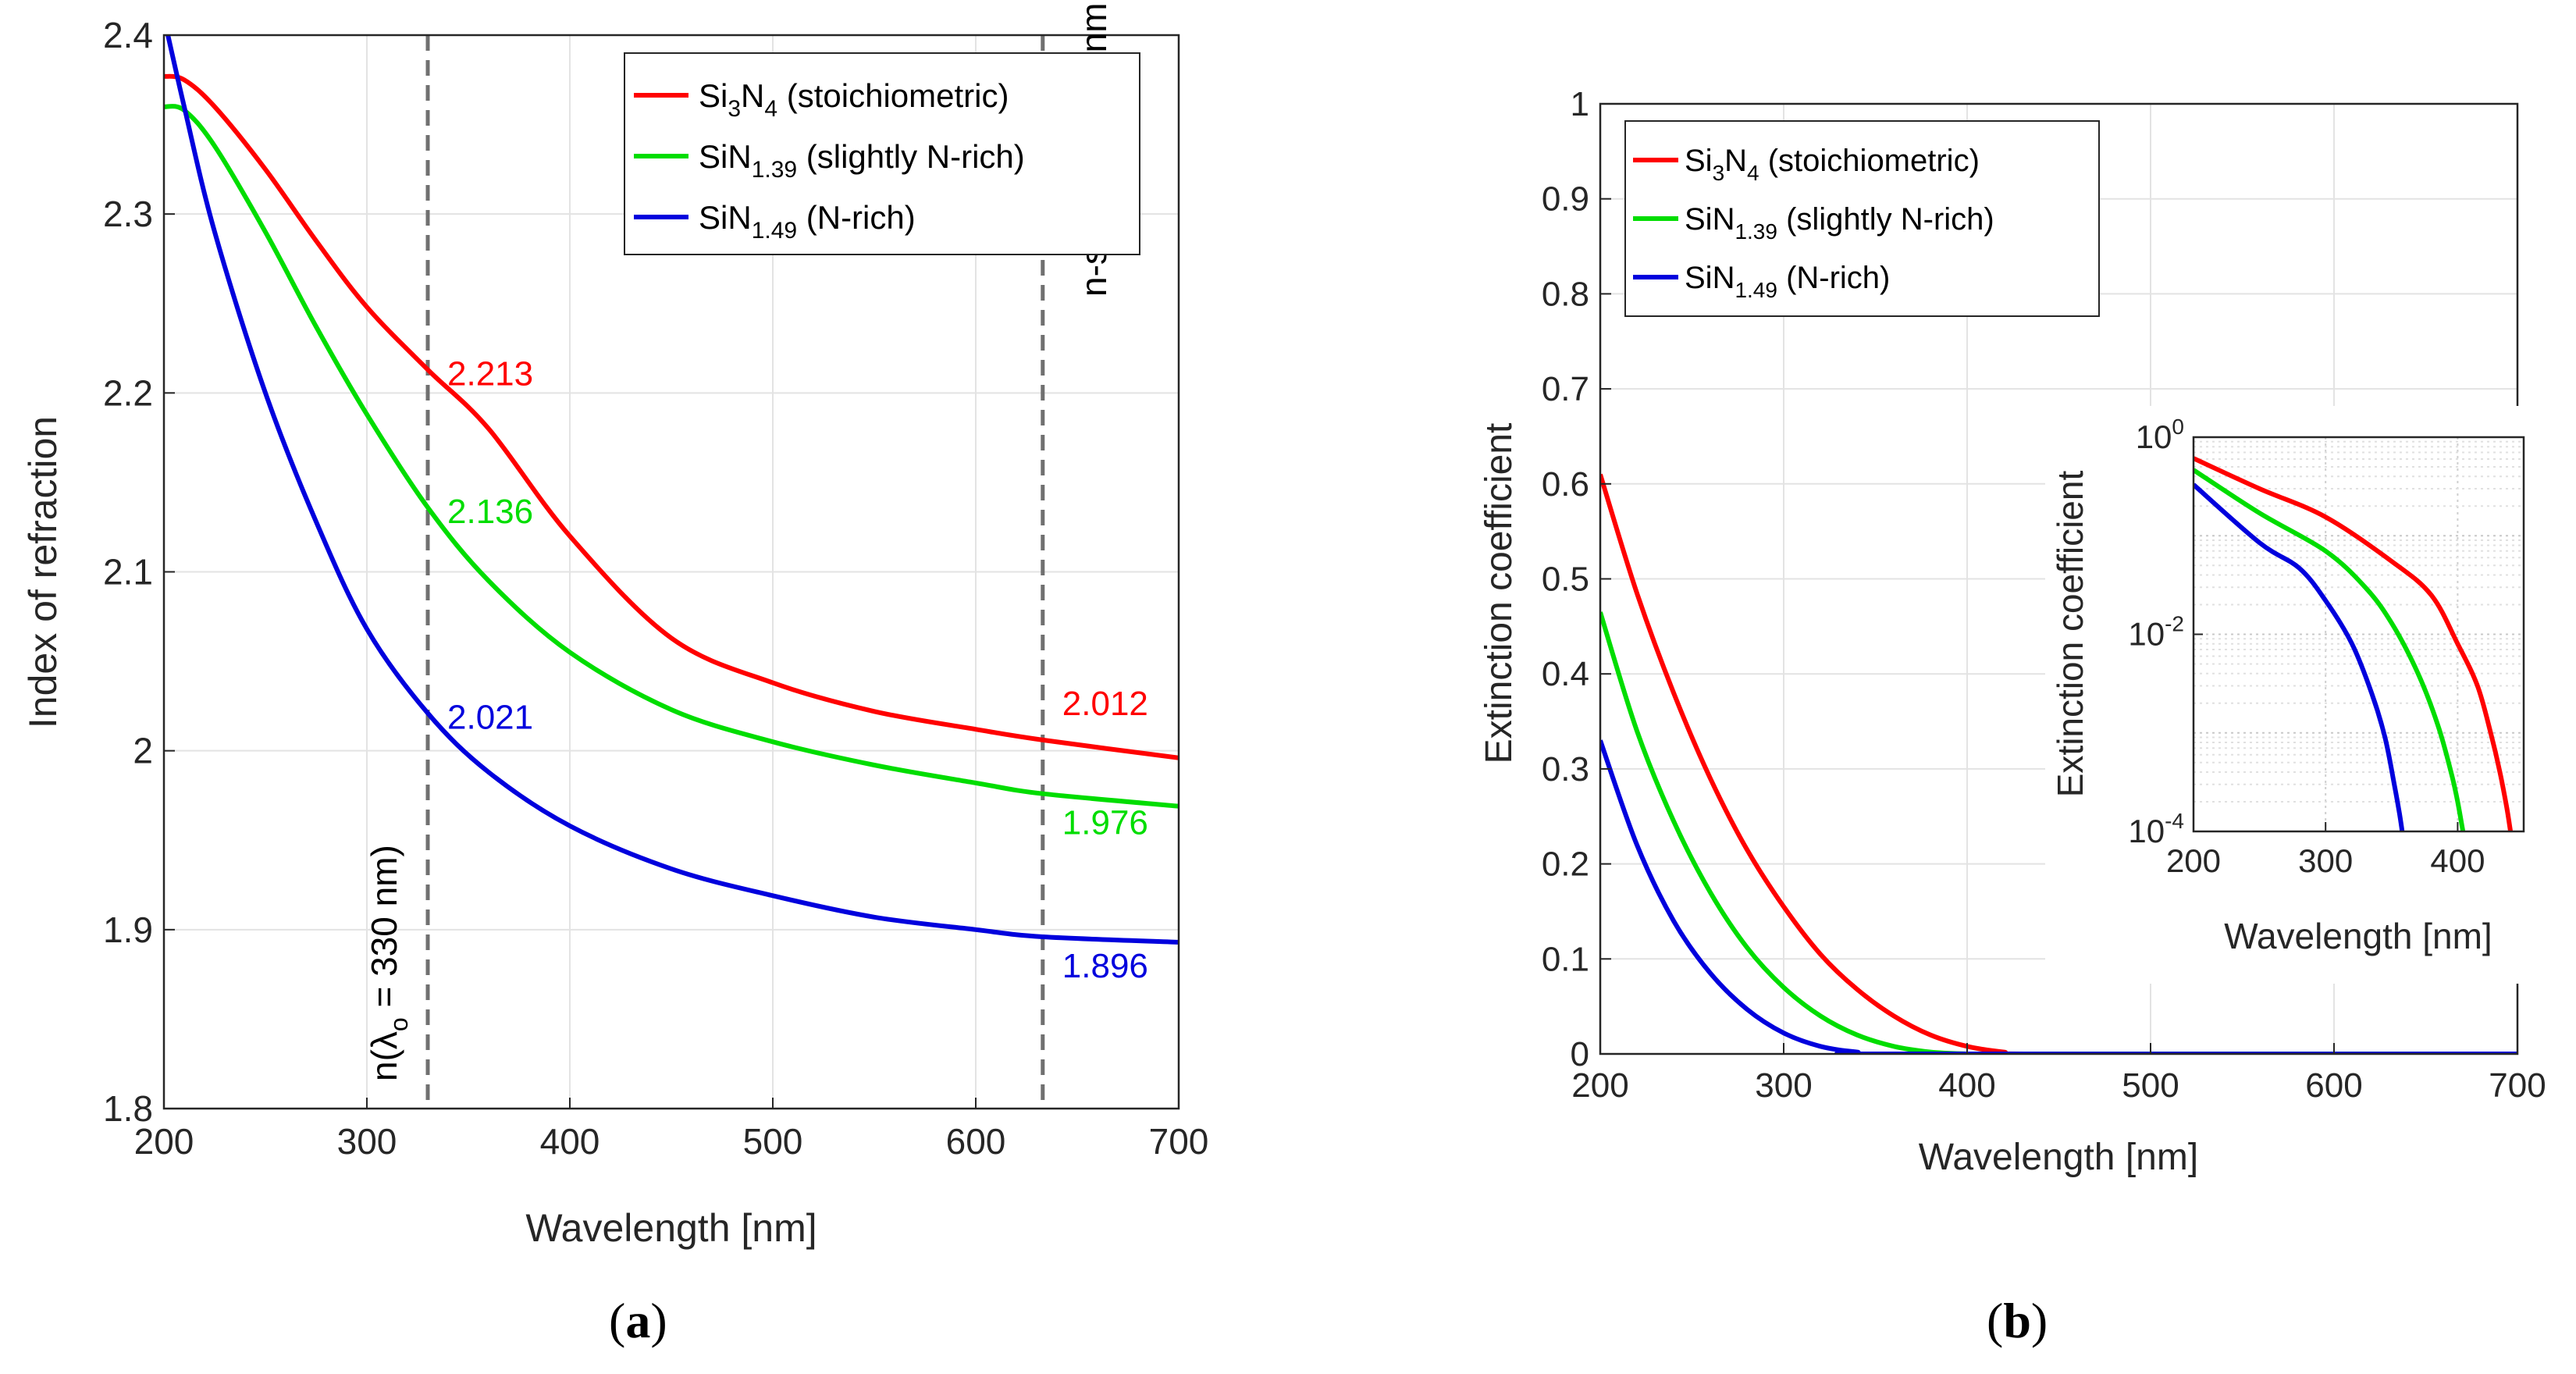  Describe the element at coordinates (638, 1320) in the screenshot. I see `caption-a: (a)` at that location.